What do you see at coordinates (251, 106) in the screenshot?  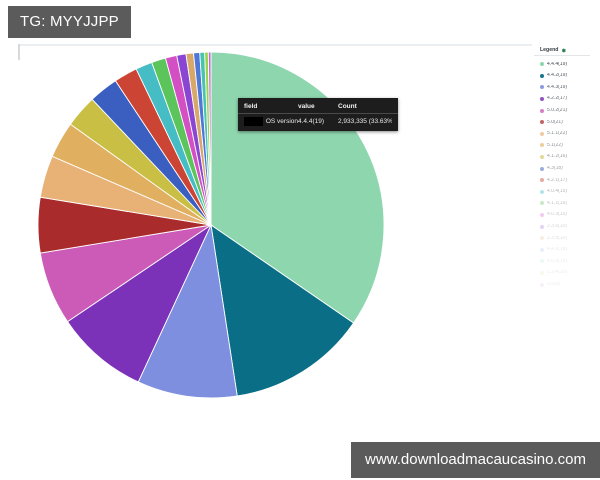 I see `tooltip-header-field: field` at bounding box center [251, 106].